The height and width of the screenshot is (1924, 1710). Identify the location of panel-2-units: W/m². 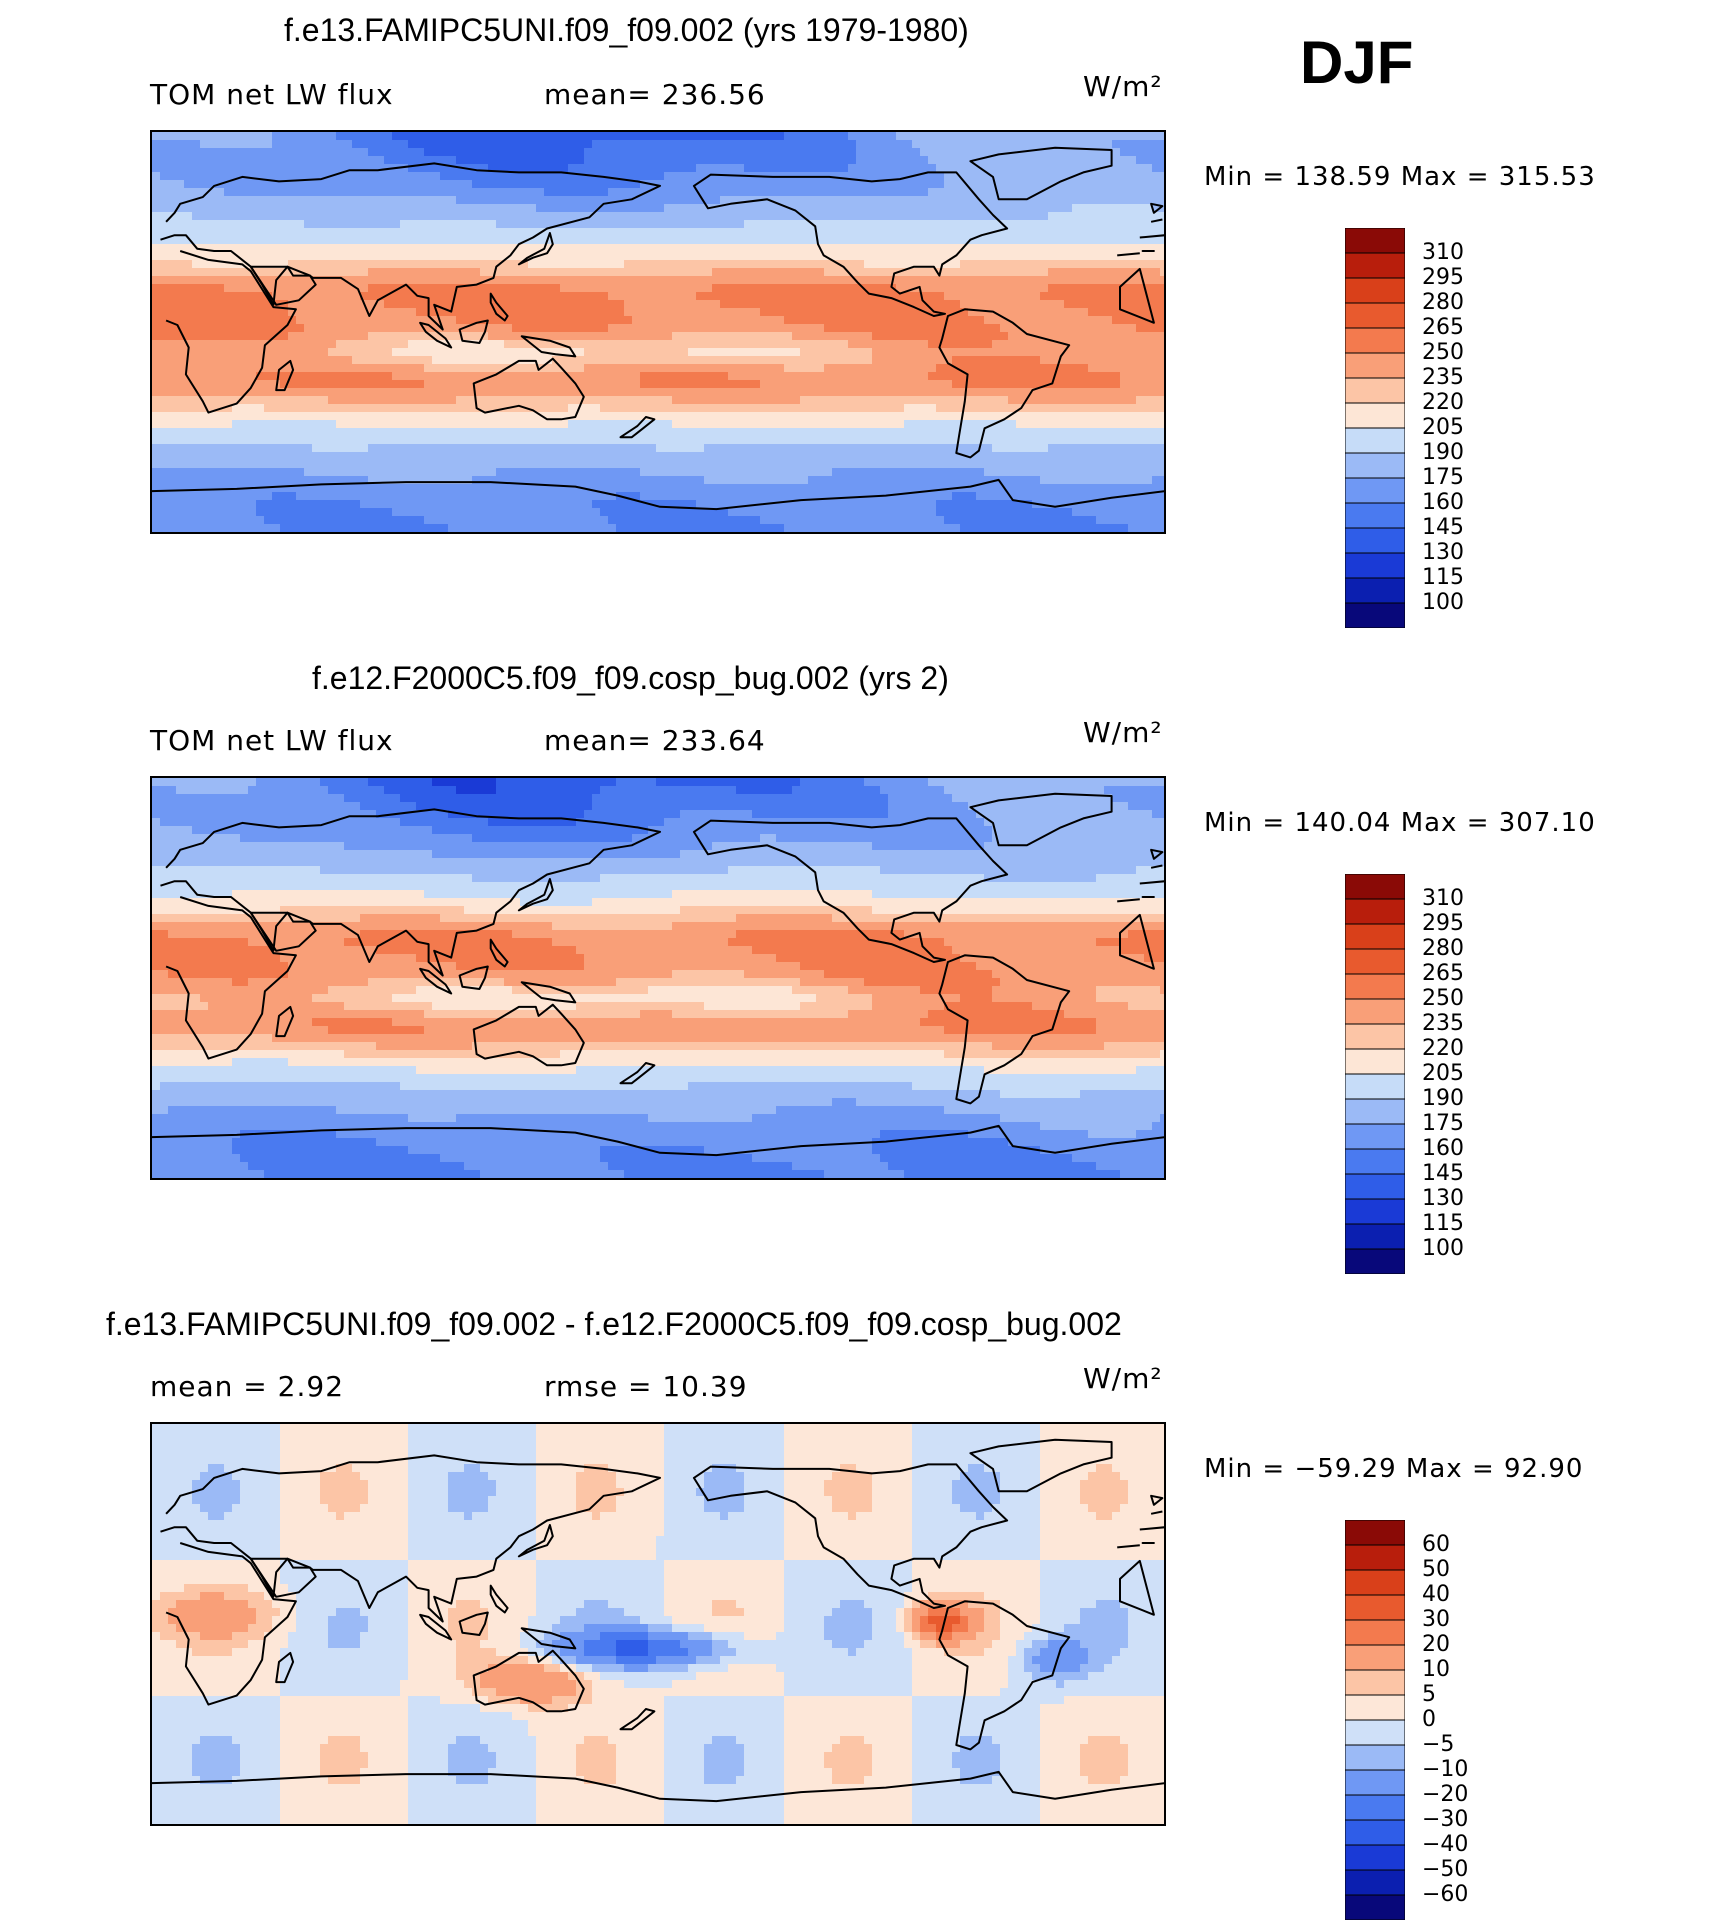
(1123, 732).